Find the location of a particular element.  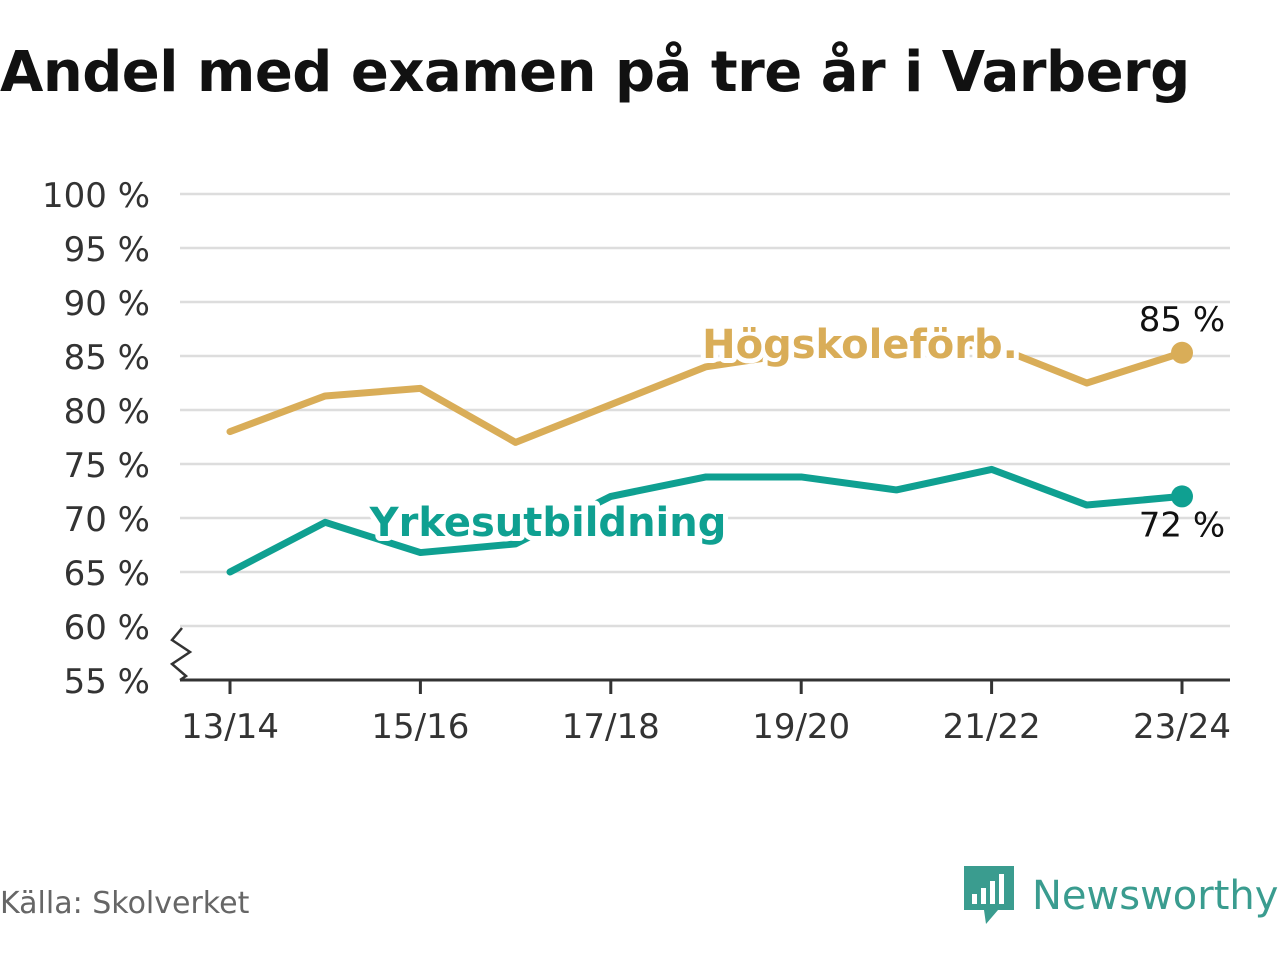

y-tick-label: 55 % is located at coordinates (107, 682).